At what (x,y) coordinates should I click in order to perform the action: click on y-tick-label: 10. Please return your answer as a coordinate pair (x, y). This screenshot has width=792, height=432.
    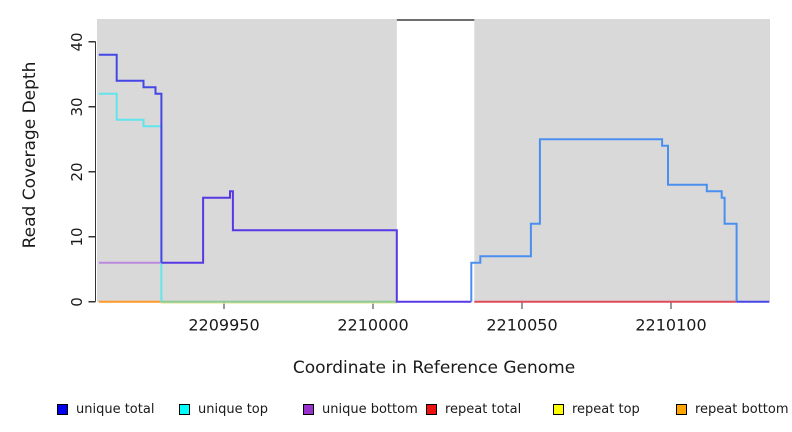
    Looking at the image, I should click on (77, 237).